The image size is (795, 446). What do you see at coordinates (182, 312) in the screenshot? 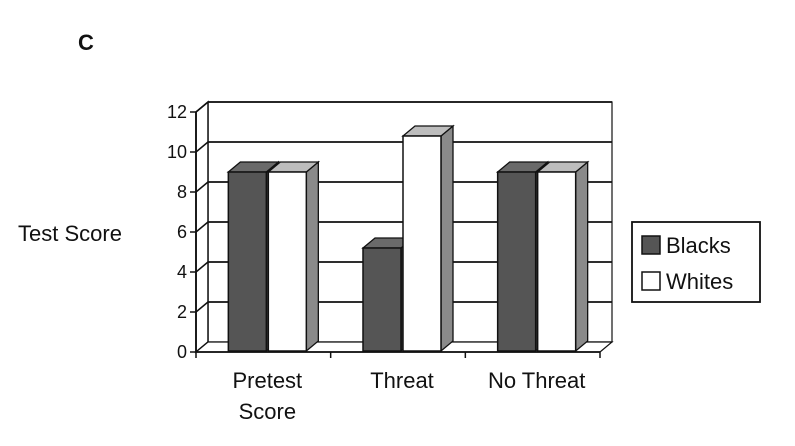
I see `y-tick-label: 2` at bounding box center [182, 312].